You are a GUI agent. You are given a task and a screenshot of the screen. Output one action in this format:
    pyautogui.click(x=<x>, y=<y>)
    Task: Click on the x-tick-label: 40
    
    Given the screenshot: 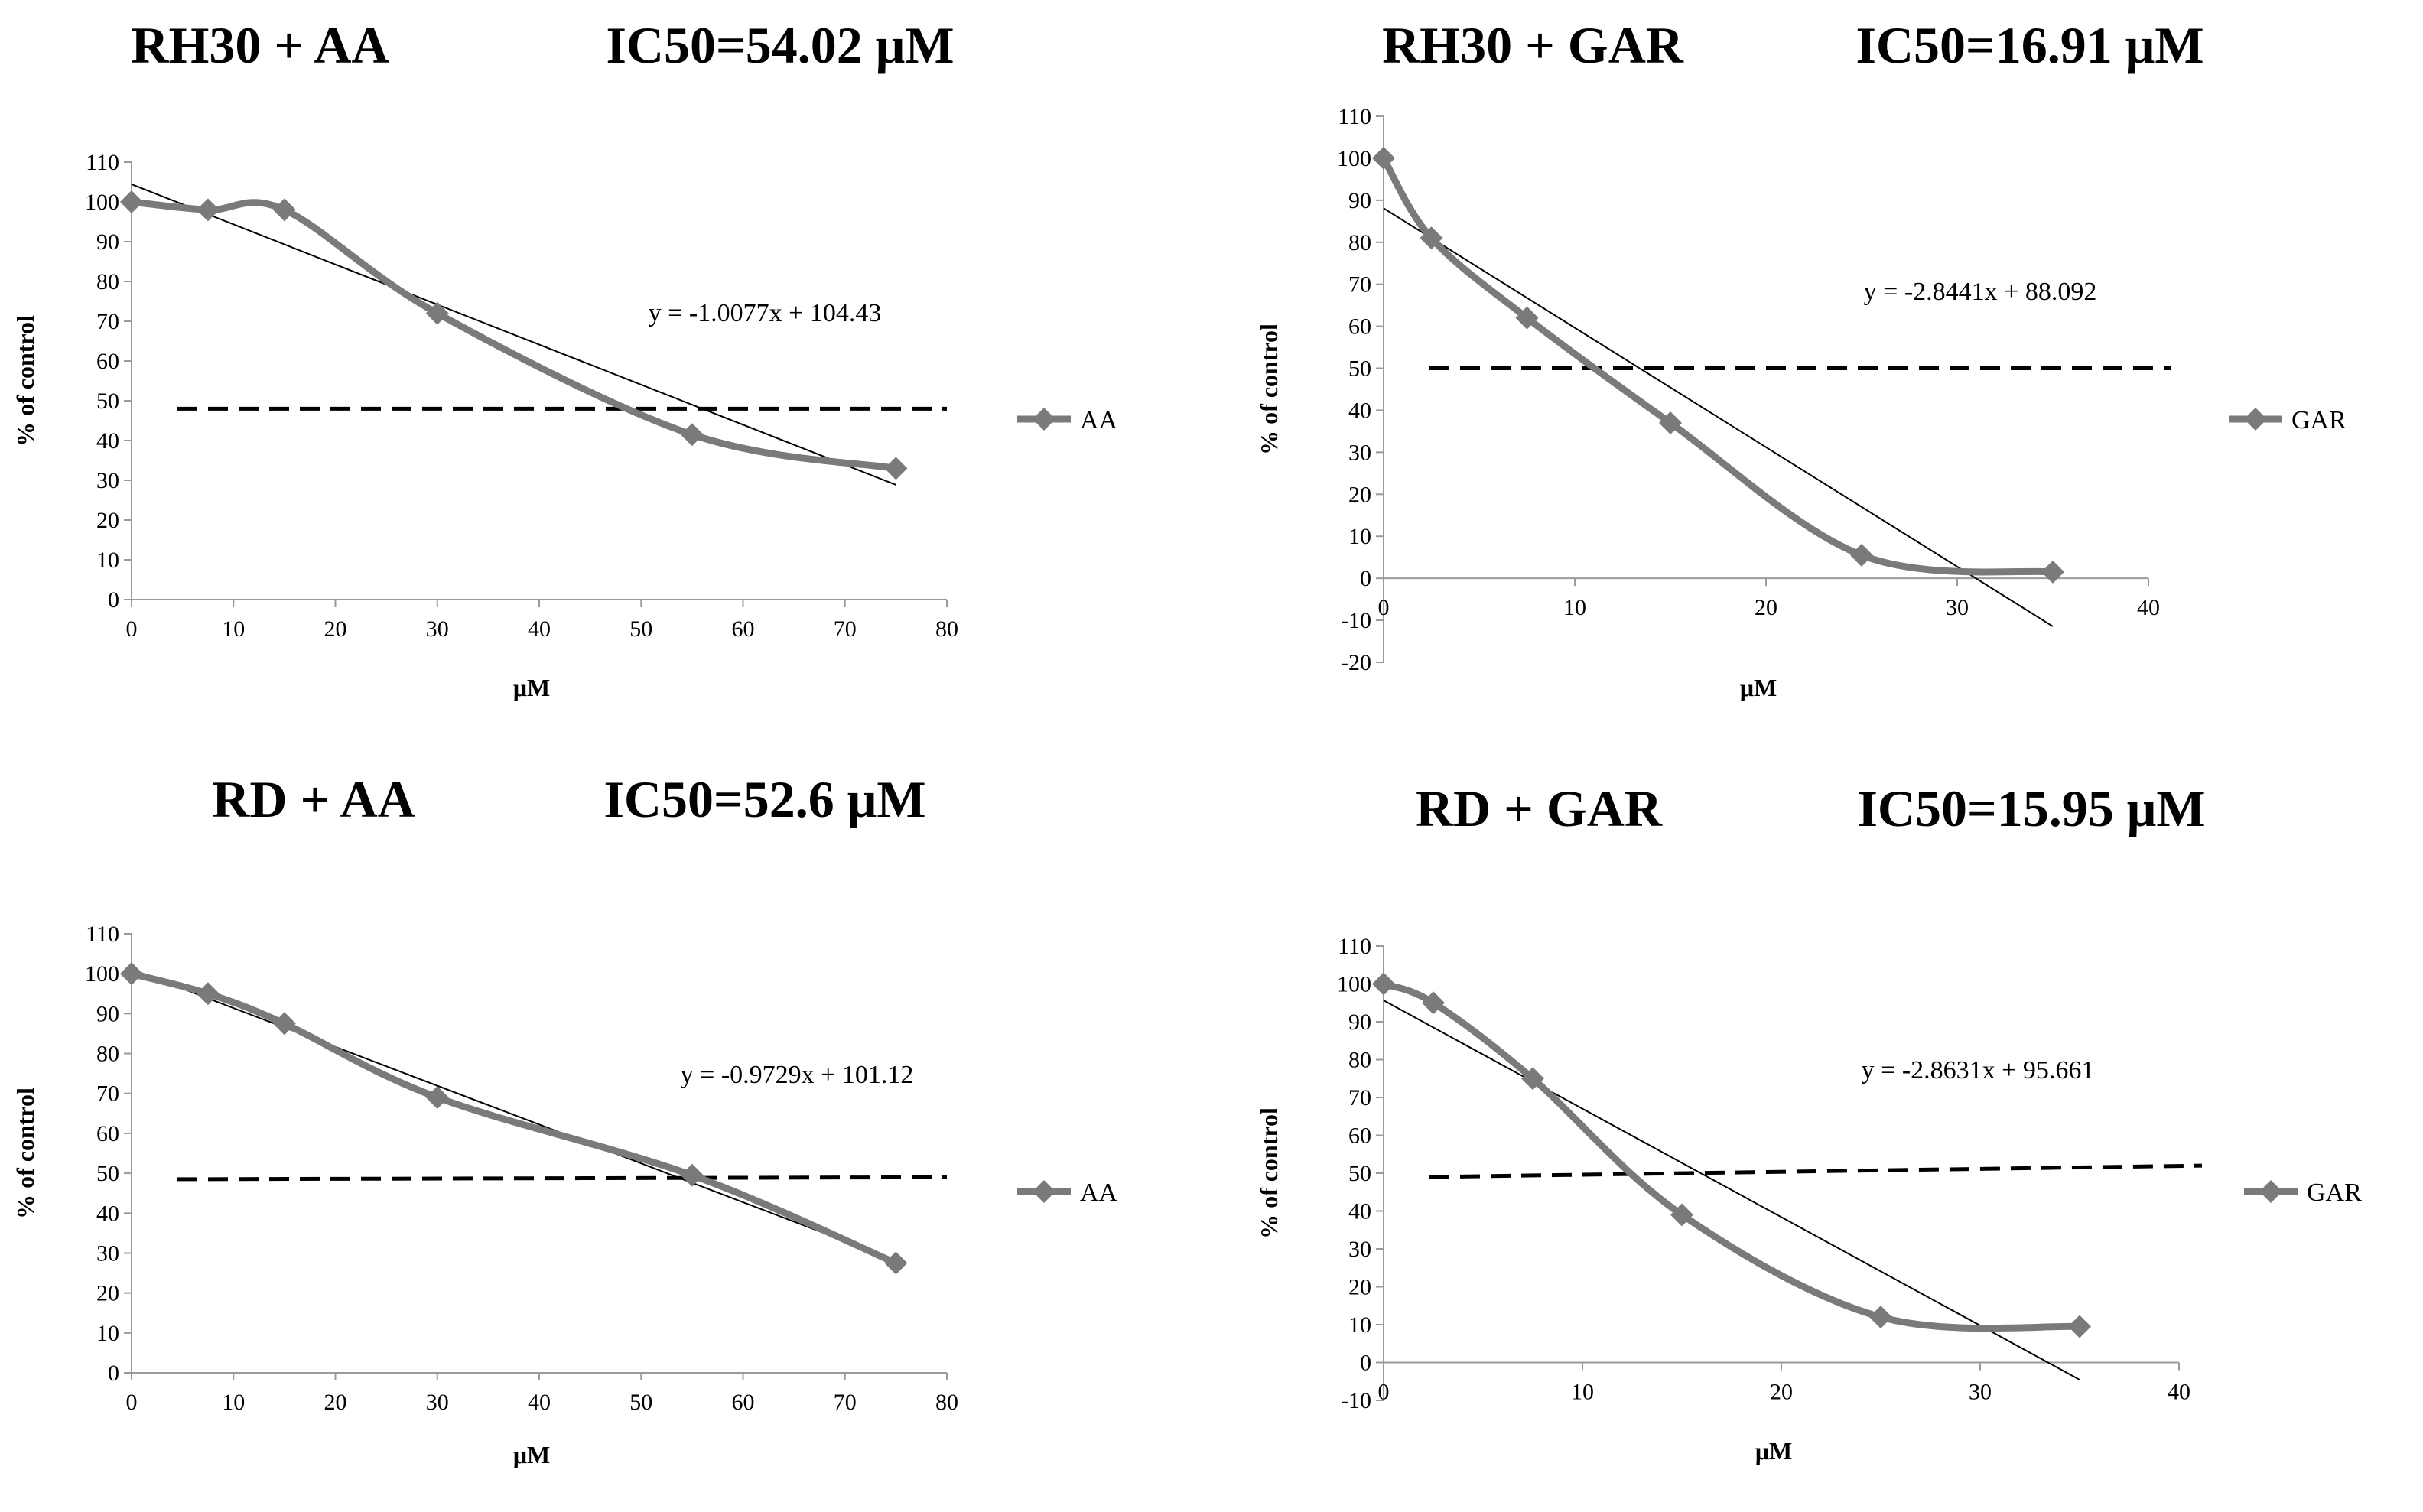 What is the action you would take?
    pyautogui.click(x=539, y=1402)
    